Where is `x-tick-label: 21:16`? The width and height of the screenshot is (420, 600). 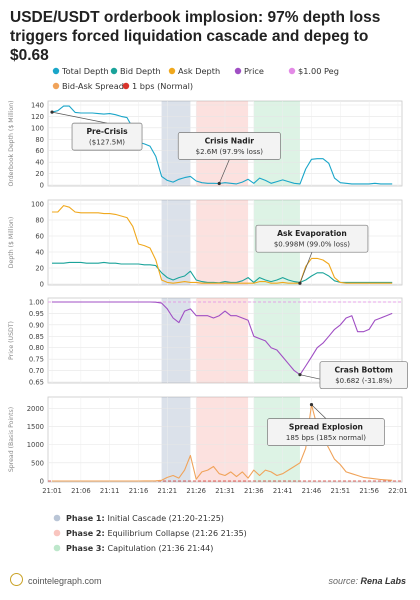 x-tick-label: 21:16 is located at coordinates (139, 491).